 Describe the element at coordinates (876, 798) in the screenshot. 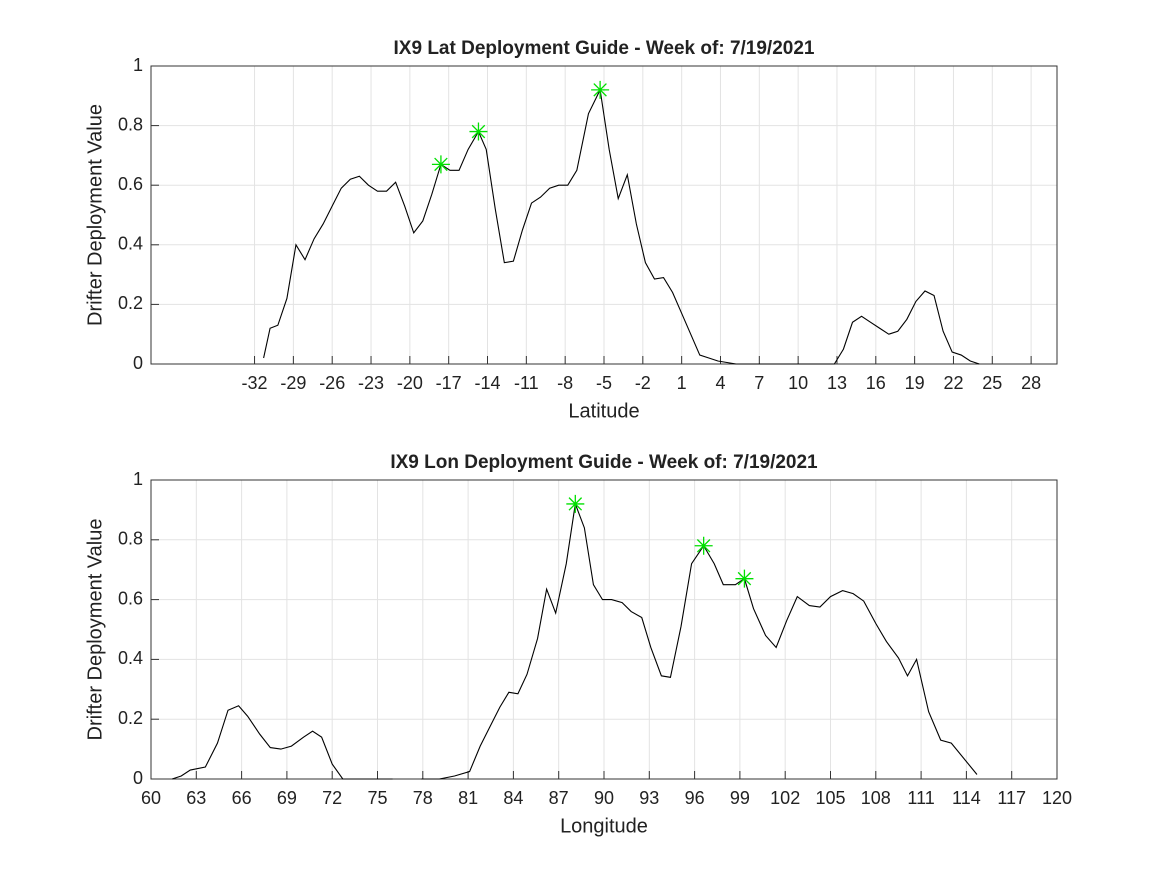

I see `x-tick-label: 108` at that location.